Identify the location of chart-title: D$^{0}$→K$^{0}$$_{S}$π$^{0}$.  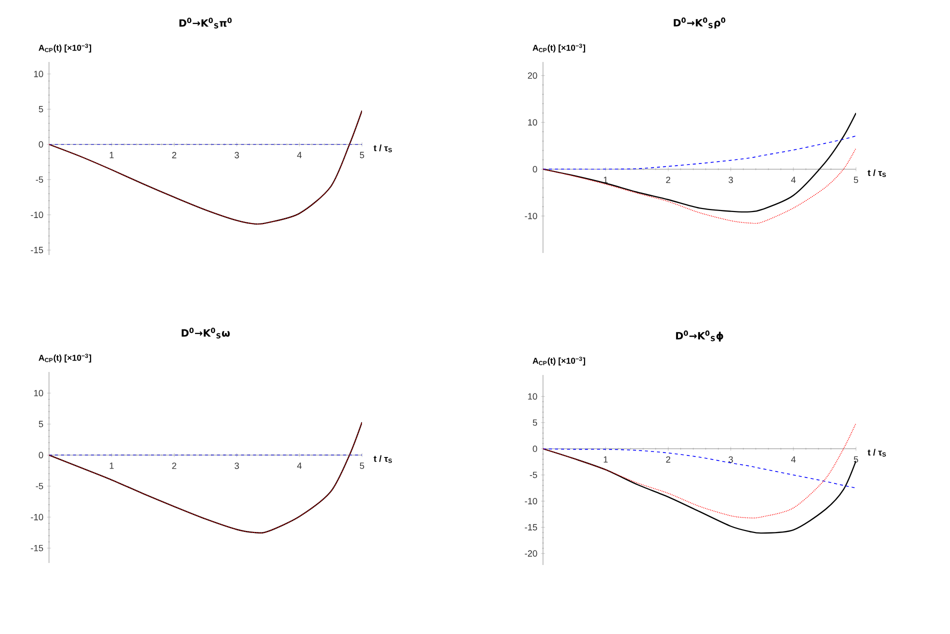
(205, 23).